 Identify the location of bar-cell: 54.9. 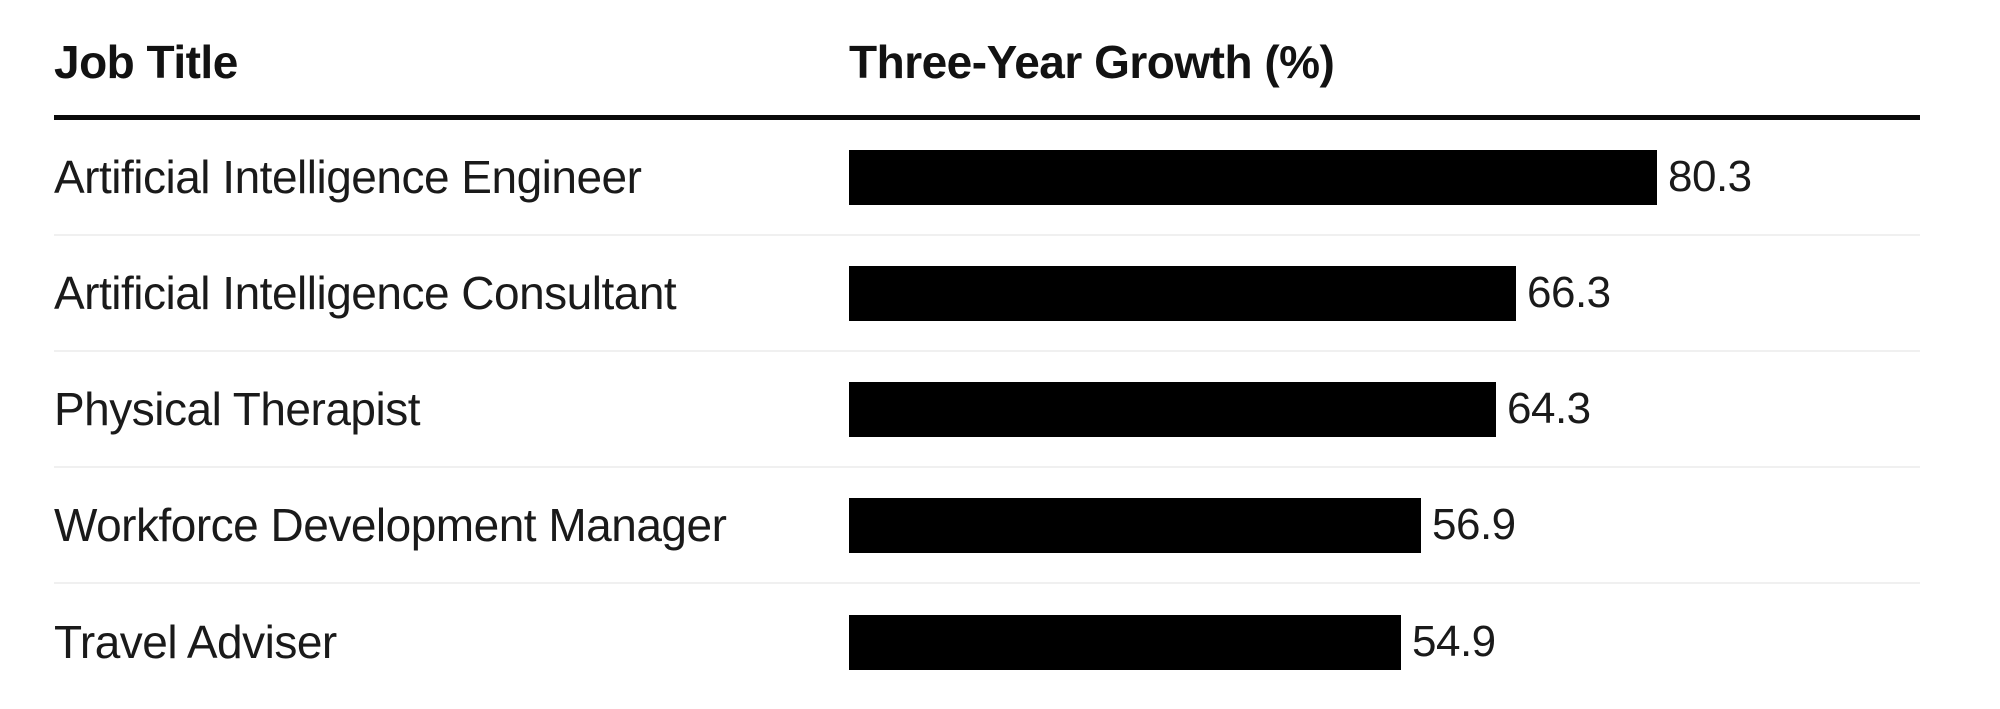
(1384, 642).